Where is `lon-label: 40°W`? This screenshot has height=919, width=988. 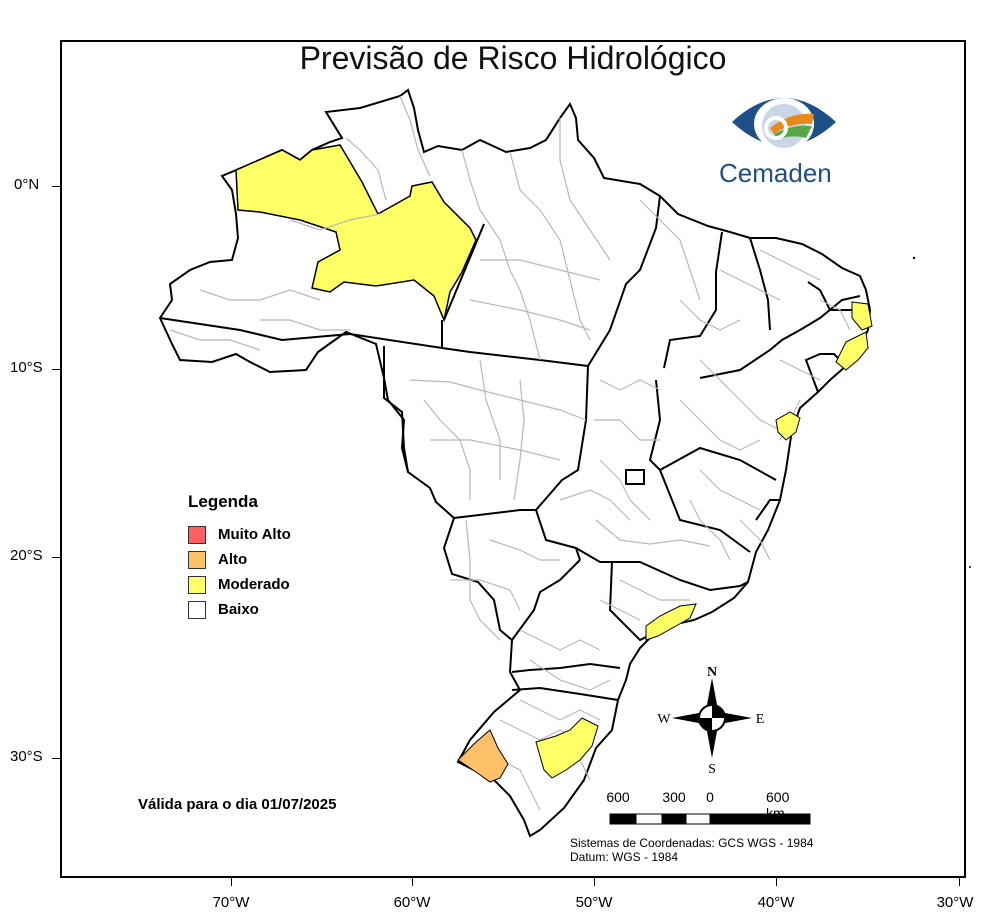 lon-label: 40°W is located at coordinates (776, 902).